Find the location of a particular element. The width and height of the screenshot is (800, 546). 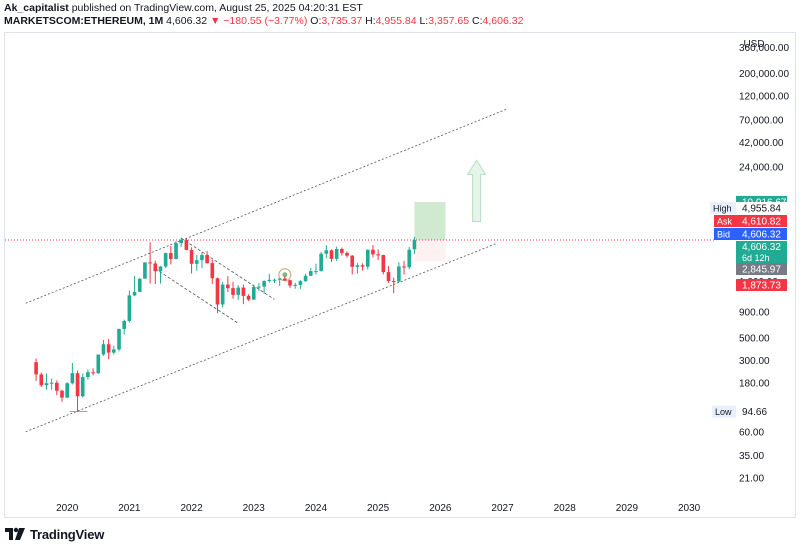

y-tick-label: 900.00 is located at coordinates (754, 313).